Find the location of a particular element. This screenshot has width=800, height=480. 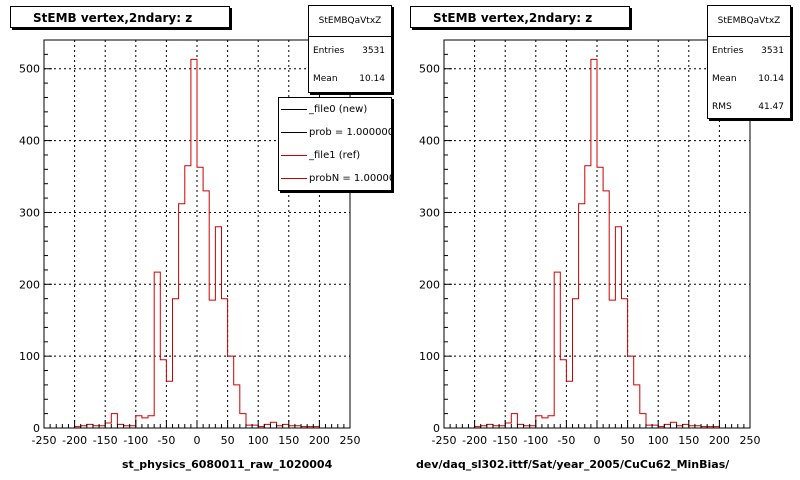

legend-label: _file0 (new) is located at coordinates (338, 109).